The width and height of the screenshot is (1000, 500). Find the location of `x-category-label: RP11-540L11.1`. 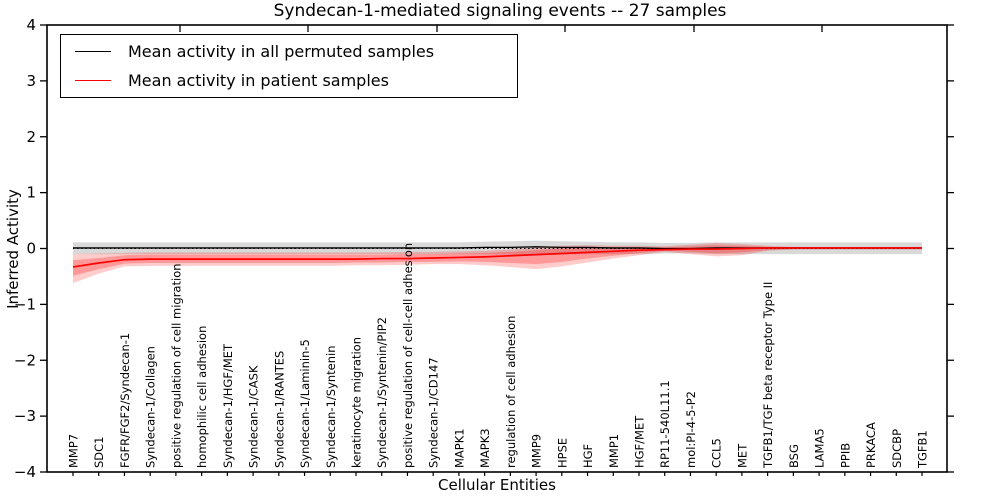

x-category-label: RP11-540L11.1 is located at coordinates (665, 424).